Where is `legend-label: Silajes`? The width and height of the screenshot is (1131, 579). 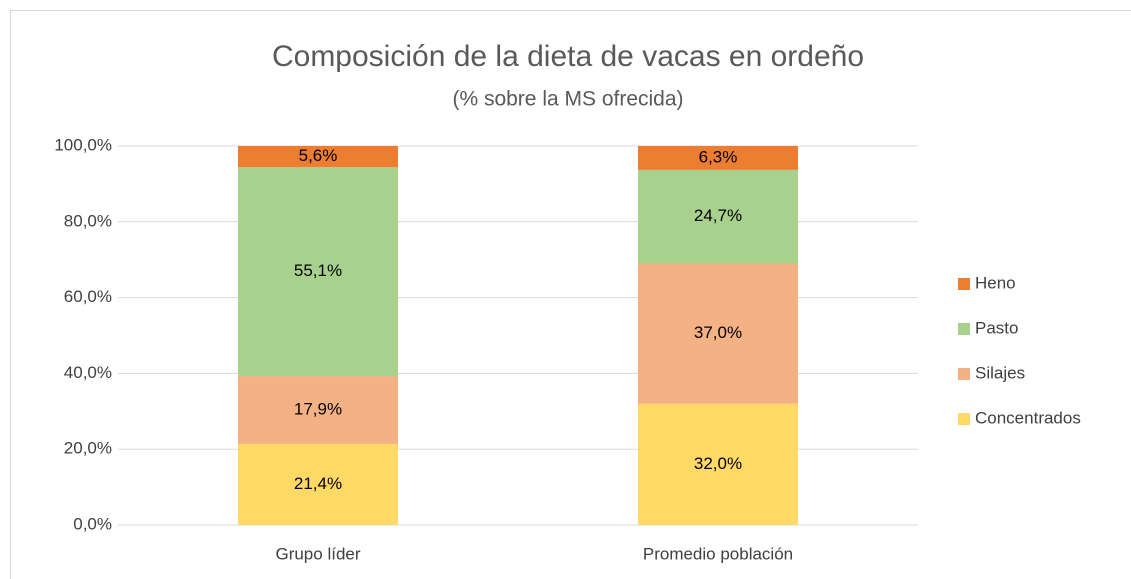
legend-label: Silajes is located at coordinates (1000, 372).